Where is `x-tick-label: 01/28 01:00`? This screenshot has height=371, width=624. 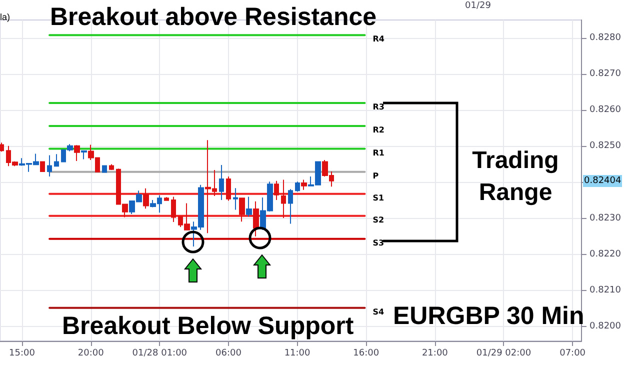
x-tick-label: 01/28 01:00 is located at coordinates (160, 353).